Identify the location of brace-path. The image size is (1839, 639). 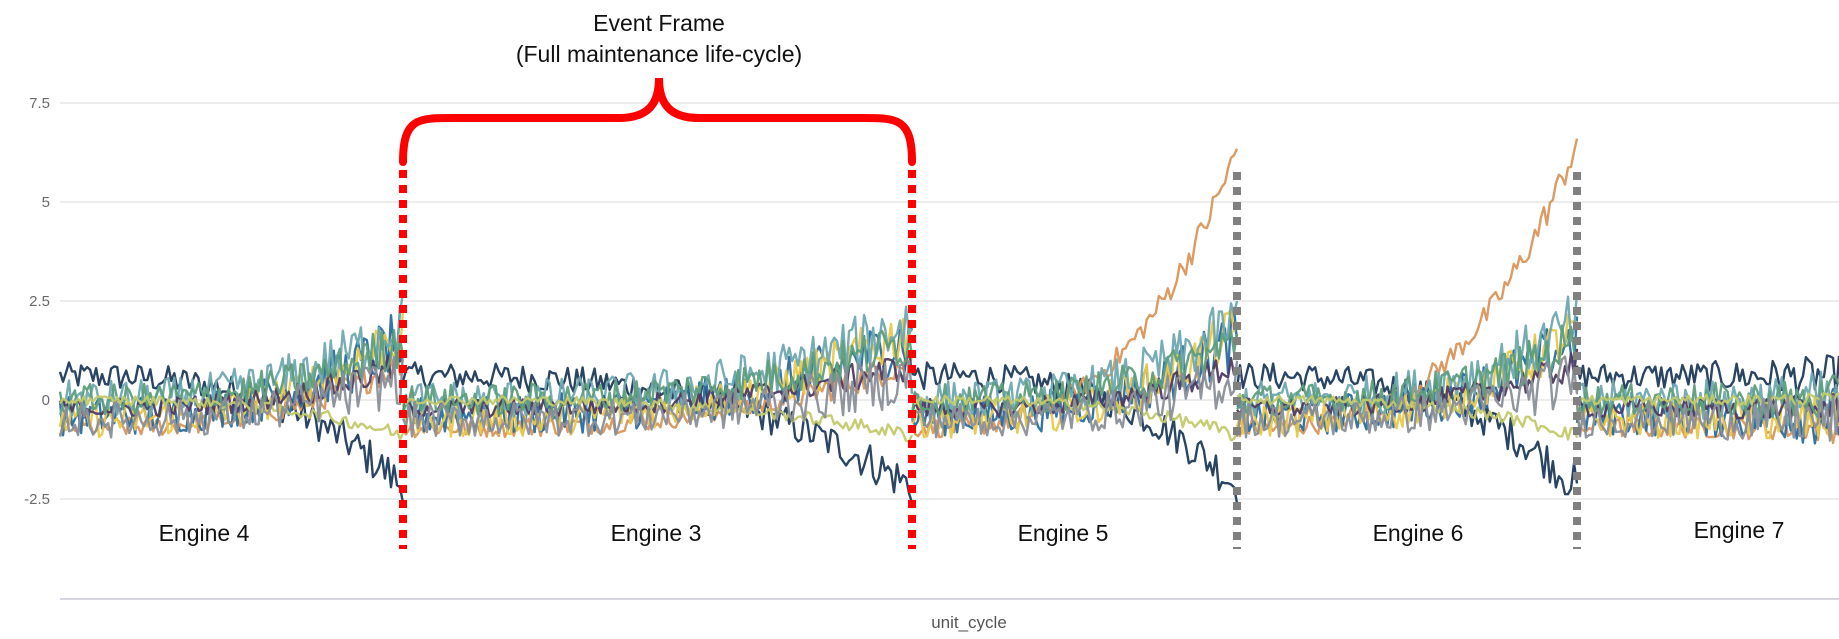
(657, 121).